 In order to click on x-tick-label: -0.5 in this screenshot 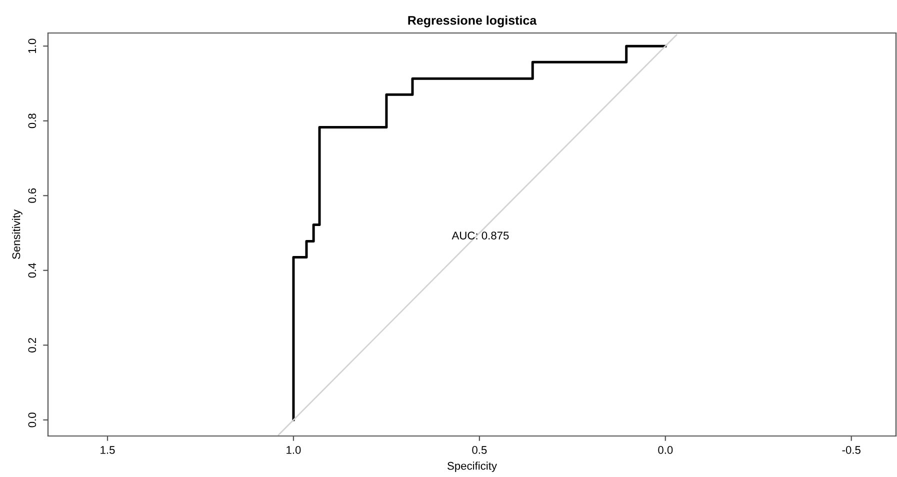, I will do `click(851, 450)`.